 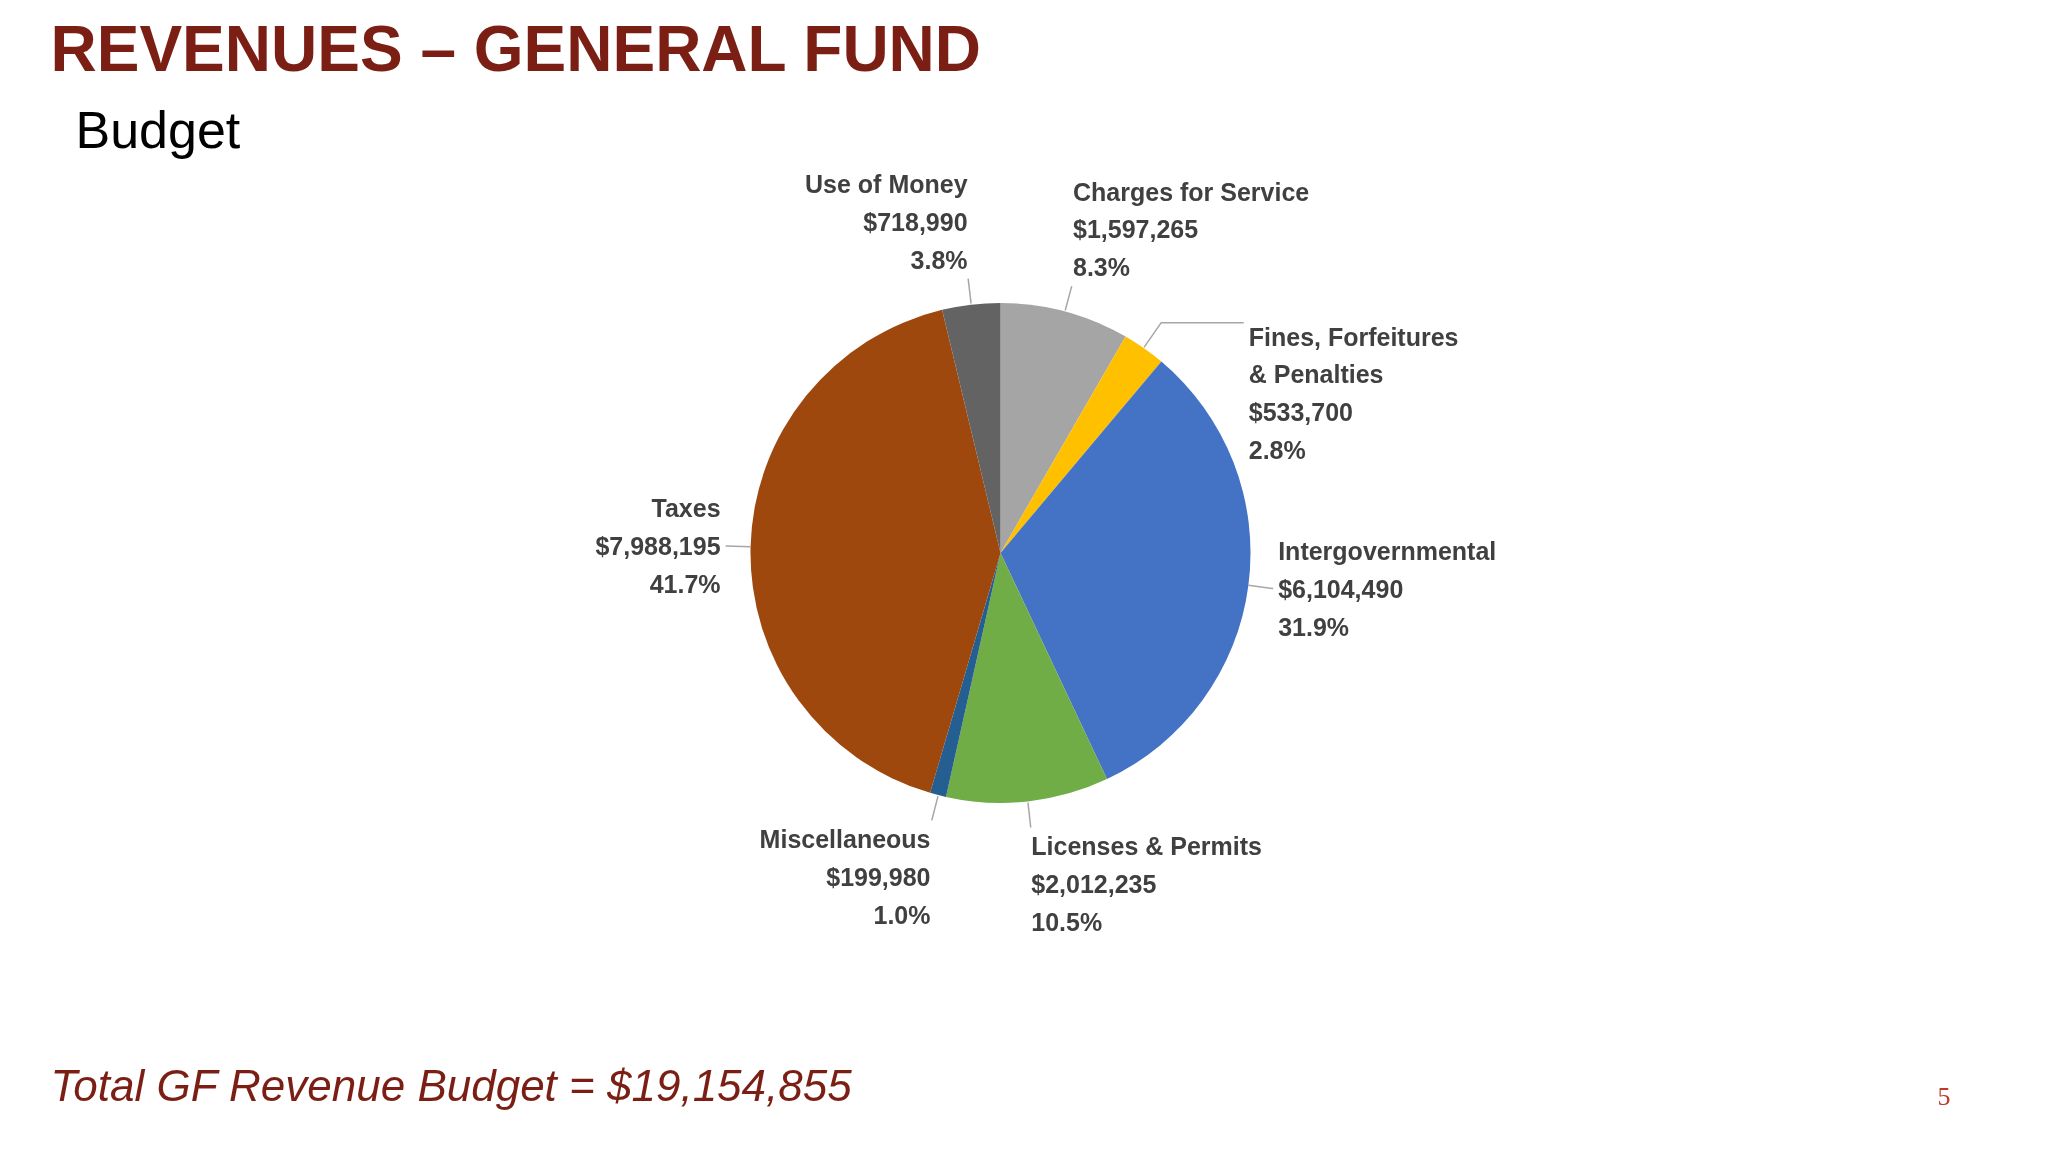 What do you see at coordinates (1301, 431) in the screenshot?
I see `data-label: $533,700 2.8%` at bounding box center [1301, 431].